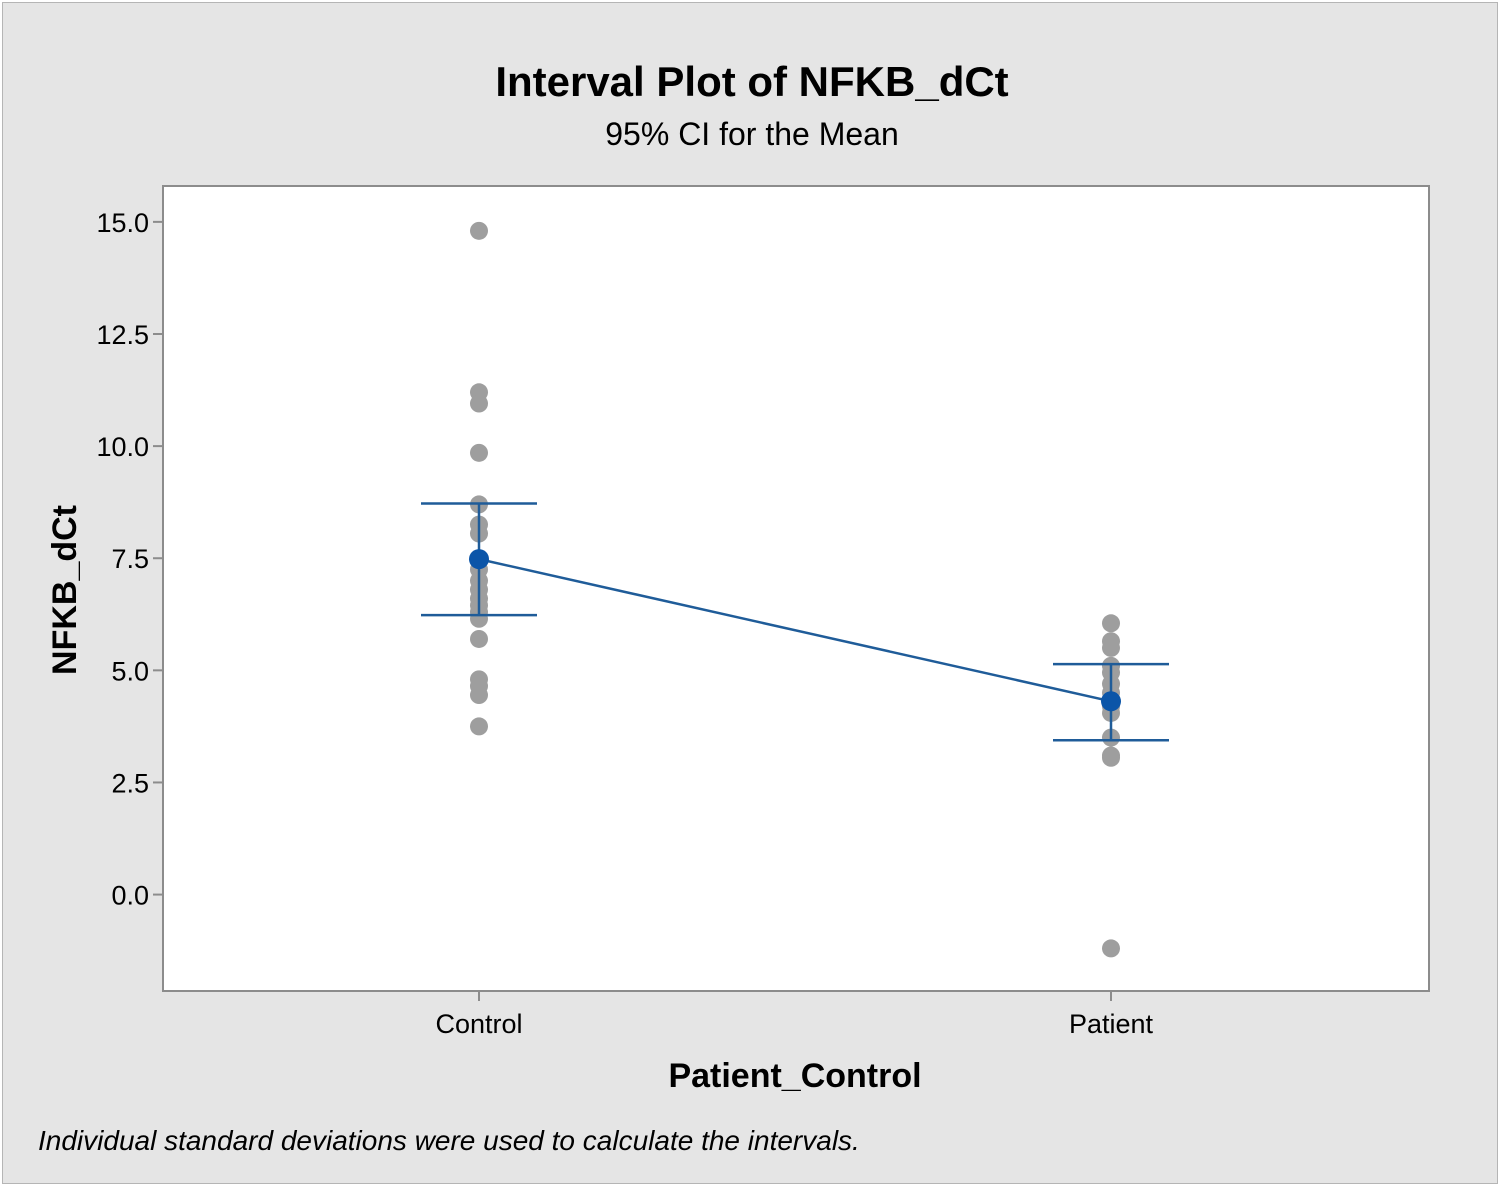 The width and height of the screenshot is (1500, 1187). Describe the element at coordinates (130, 896) in the screenshot. I see `y-tick-label: 0.0` at that location.